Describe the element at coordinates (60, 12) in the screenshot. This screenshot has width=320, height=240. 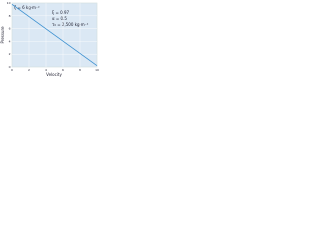
I see `annotation: ξ = 0.97` at that location.